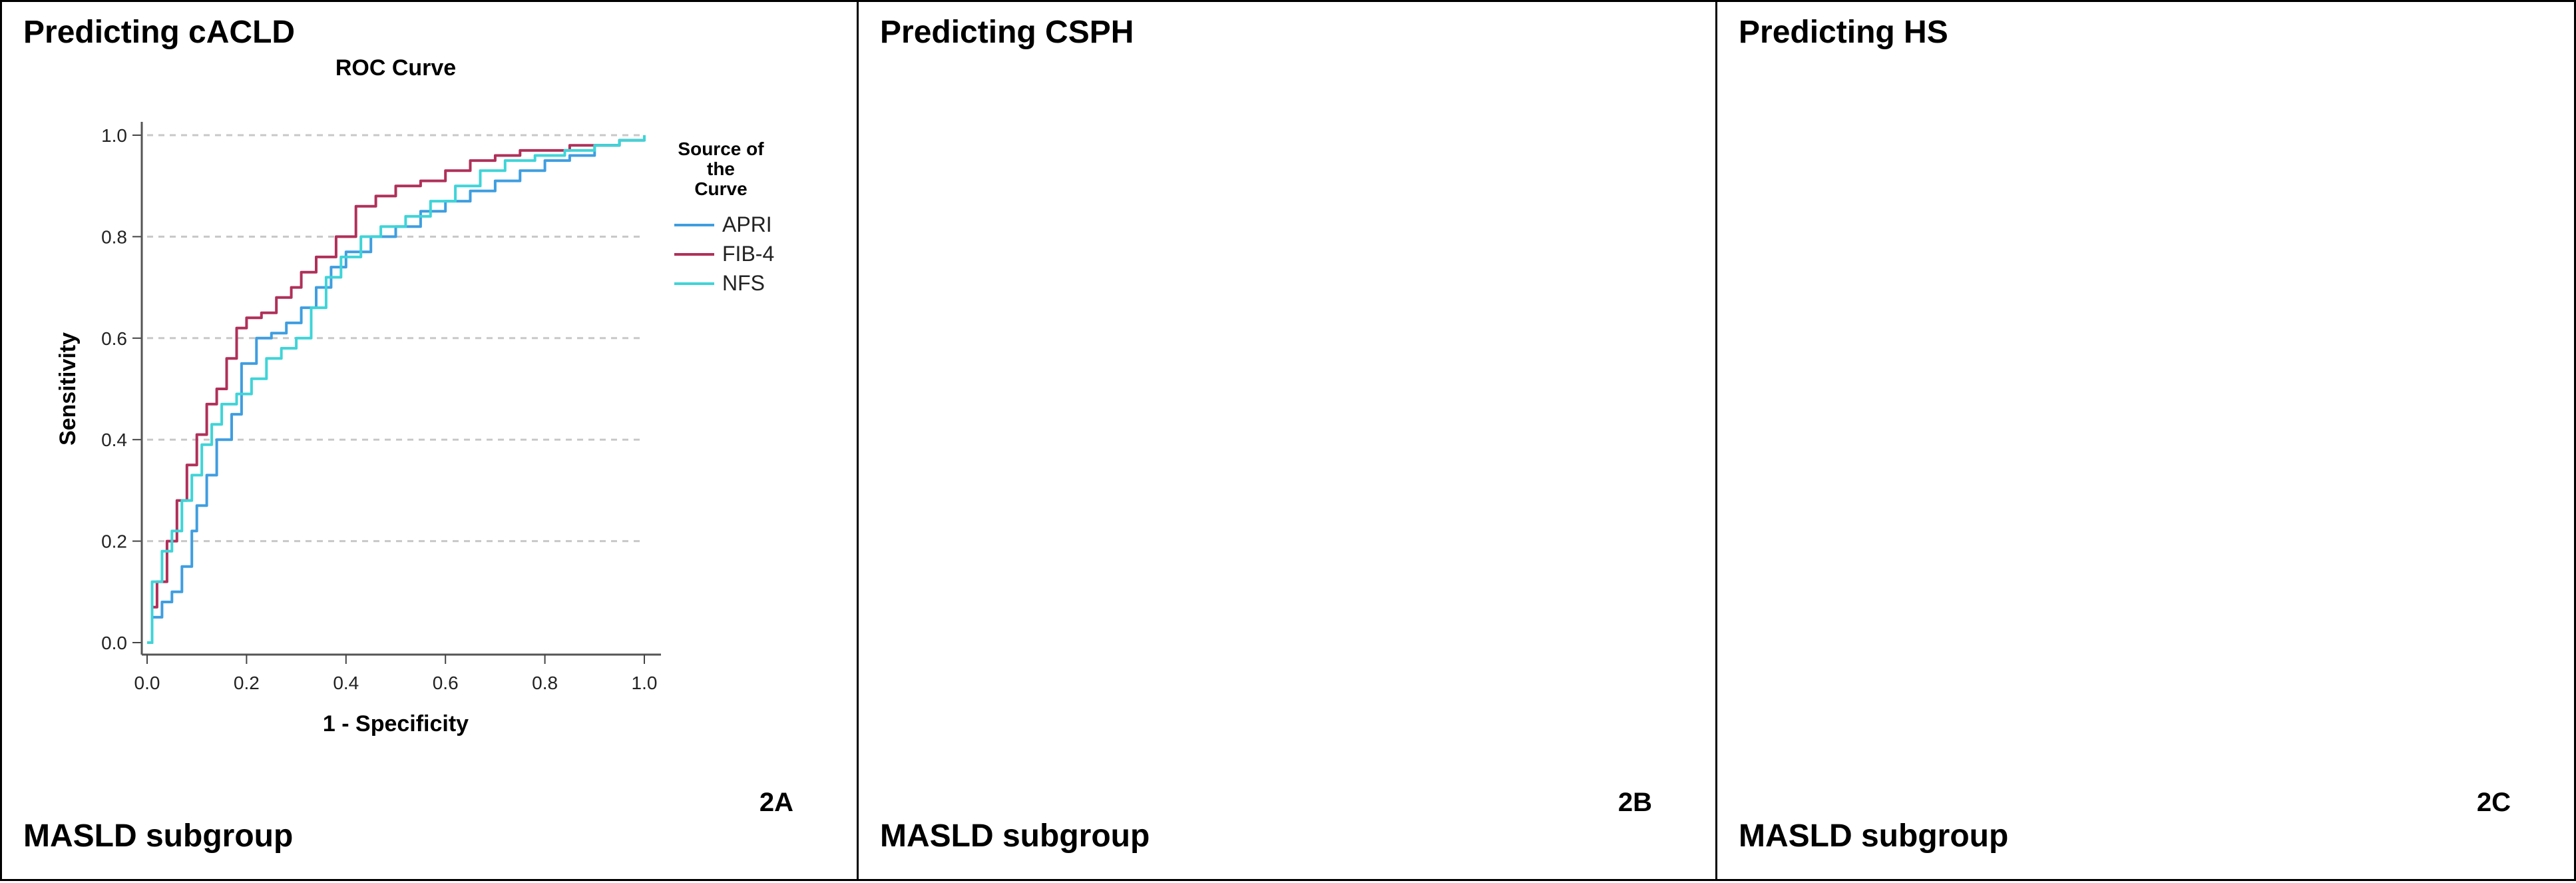  I want to click on panel-heading: Predicting HS, so click(1843, 32).